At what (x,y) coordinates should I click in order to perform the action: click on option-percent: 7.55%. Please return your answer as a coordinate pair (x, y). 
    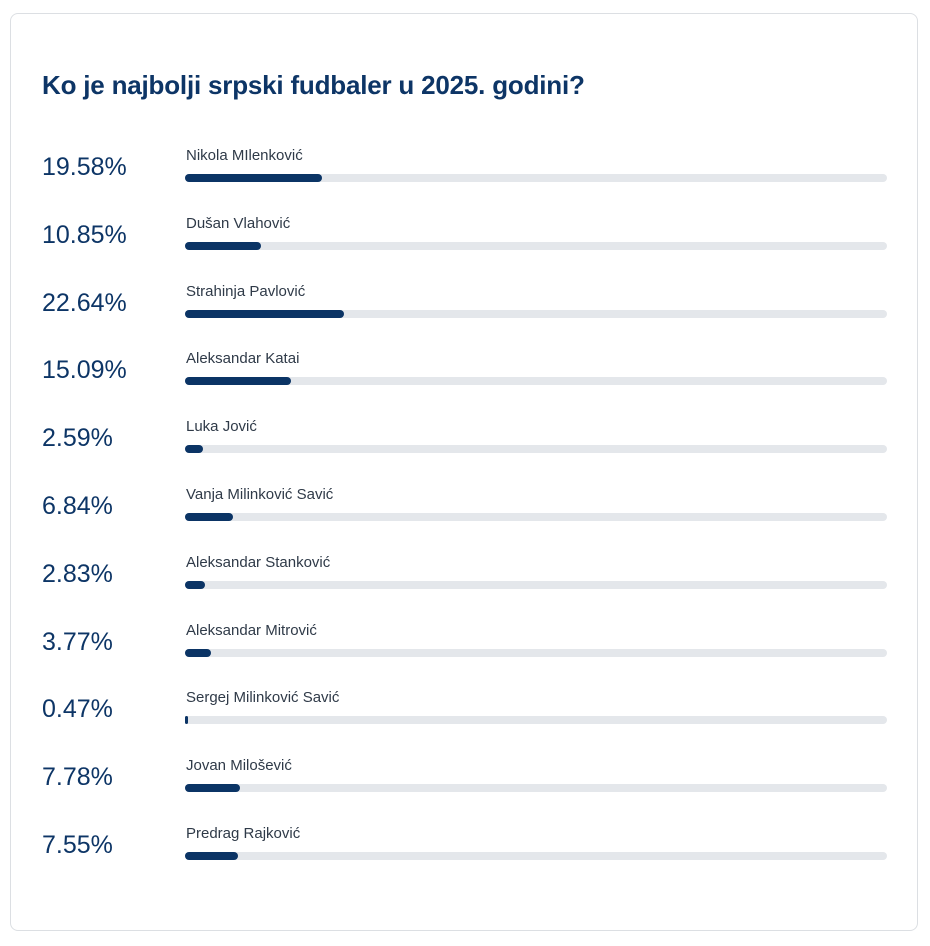
    Looking at the image, I should click on (77, 845).